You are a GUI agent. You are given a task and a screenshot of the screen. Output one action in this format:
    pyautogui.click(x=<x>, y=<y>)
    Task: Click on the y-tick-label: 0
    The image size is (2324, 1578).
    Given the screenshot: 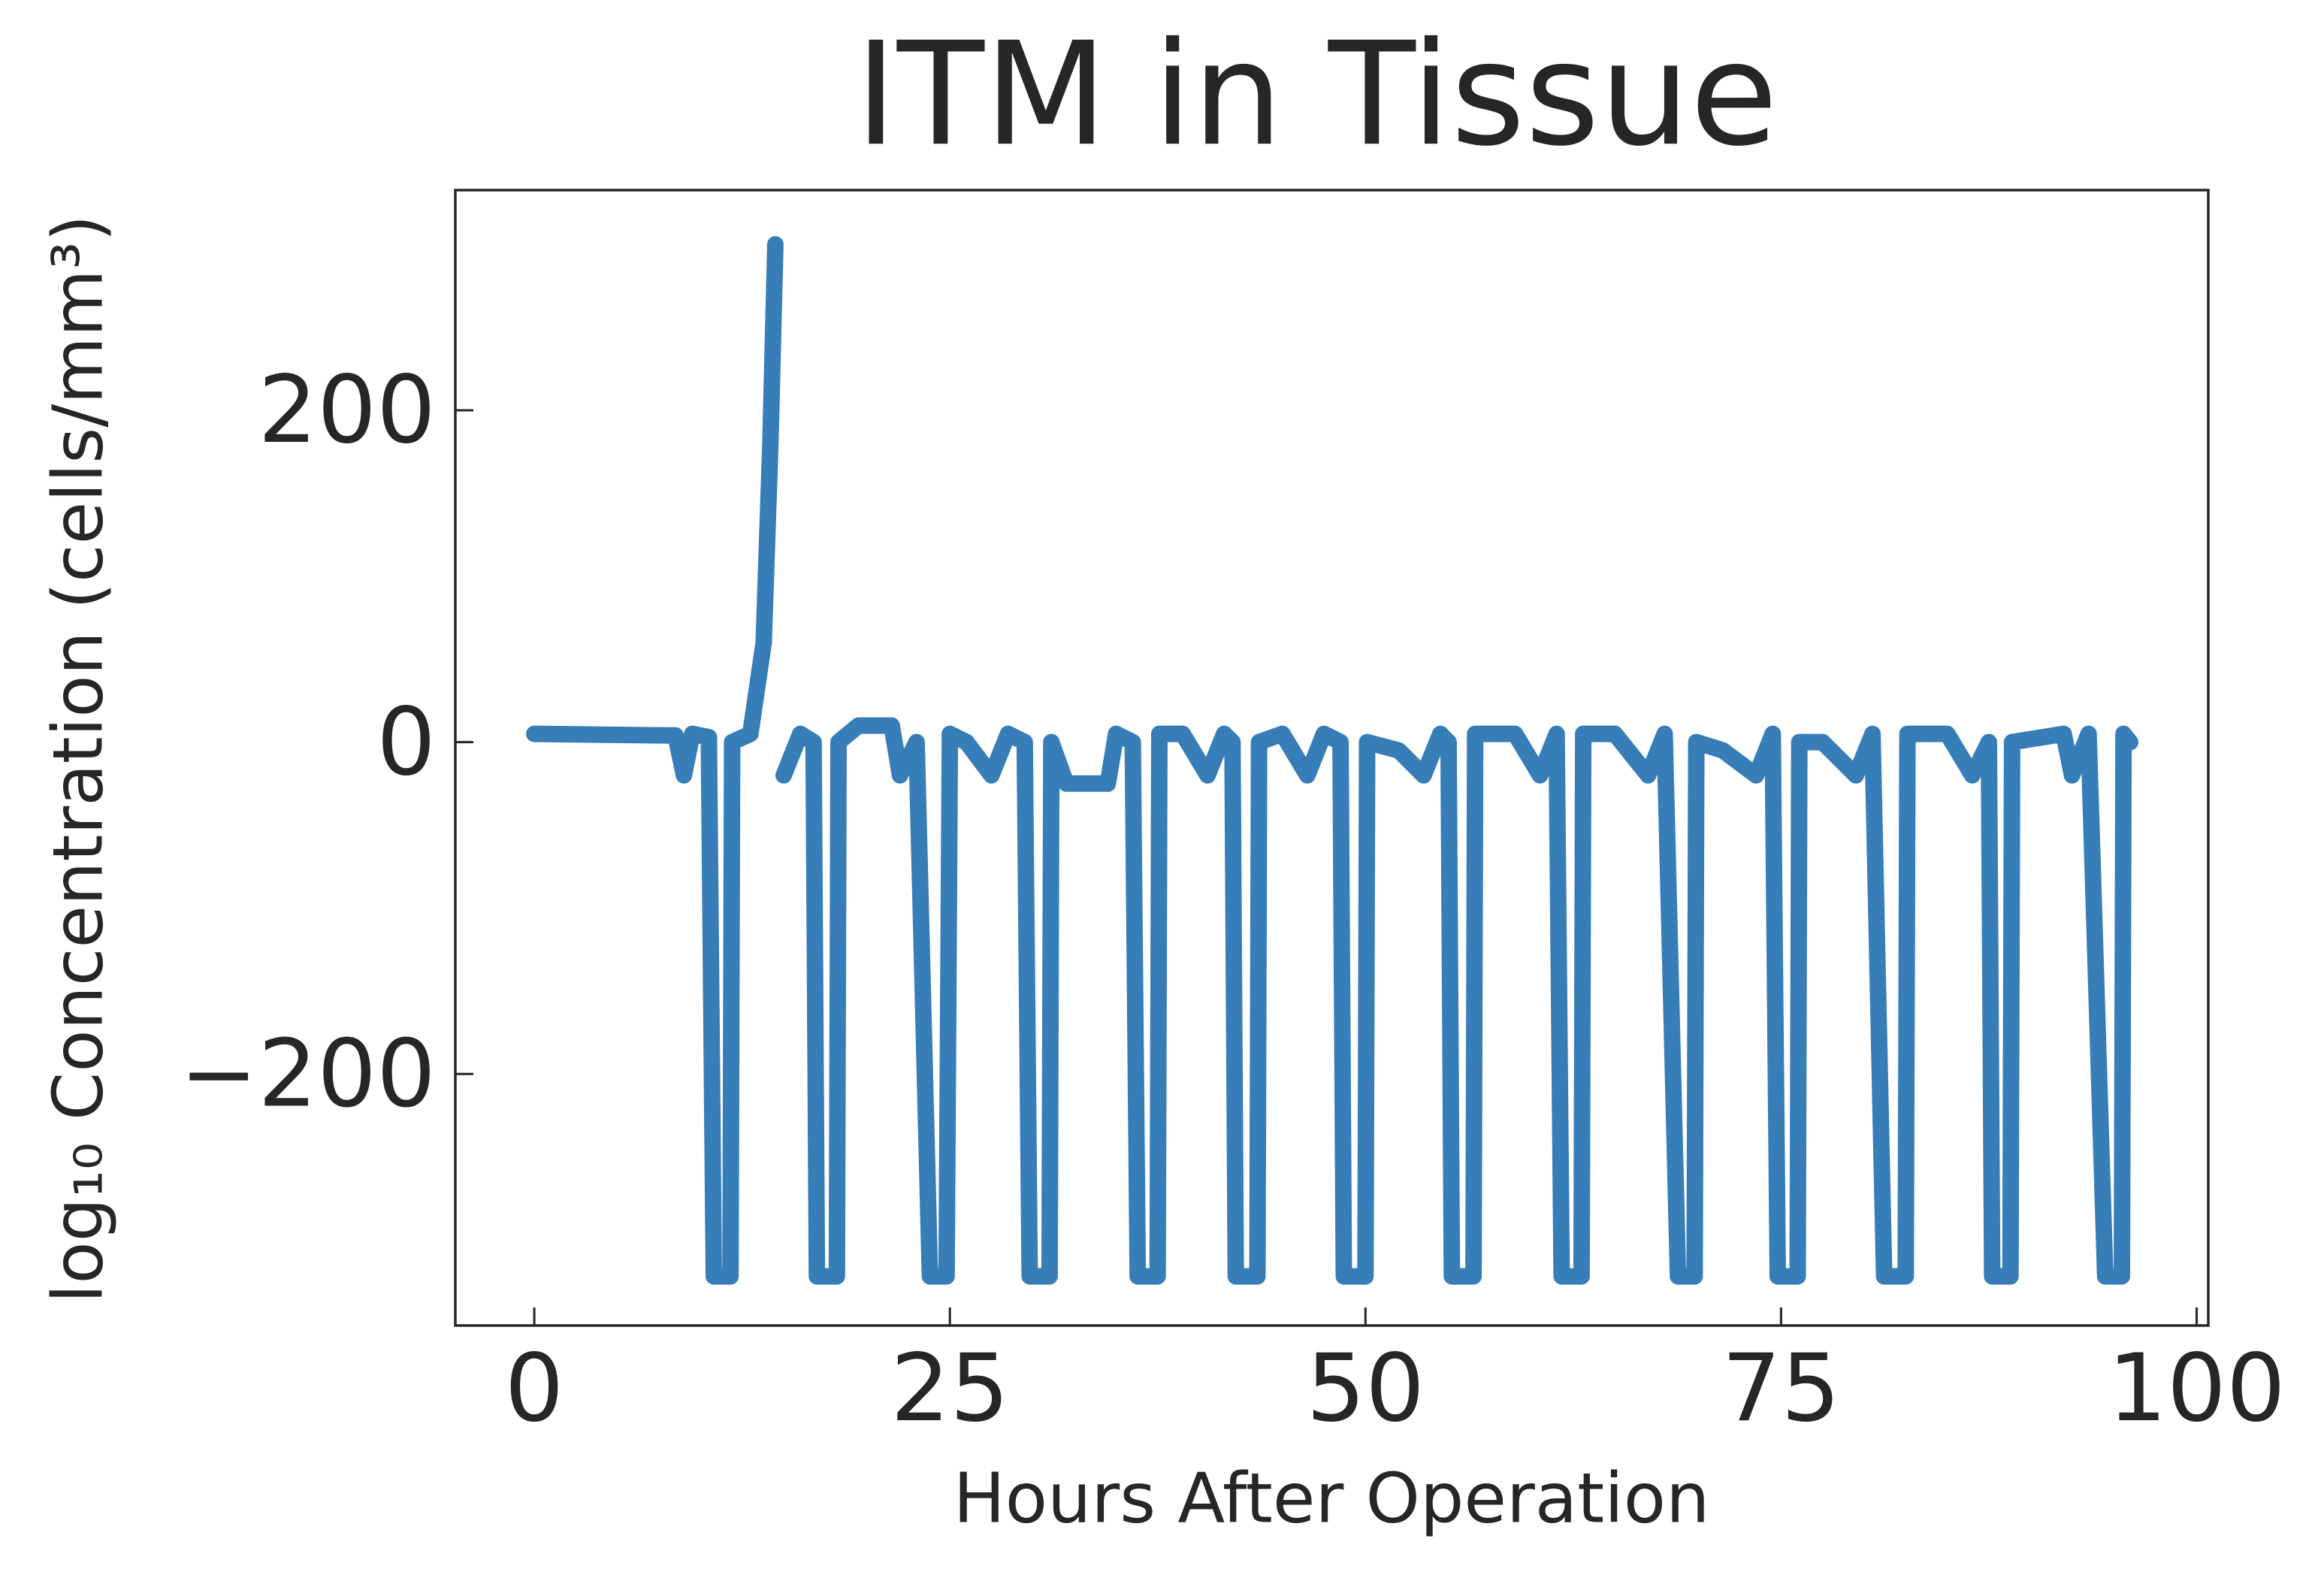 What is the action you would take?
    pyautogui.click(x=406, y=742)
    